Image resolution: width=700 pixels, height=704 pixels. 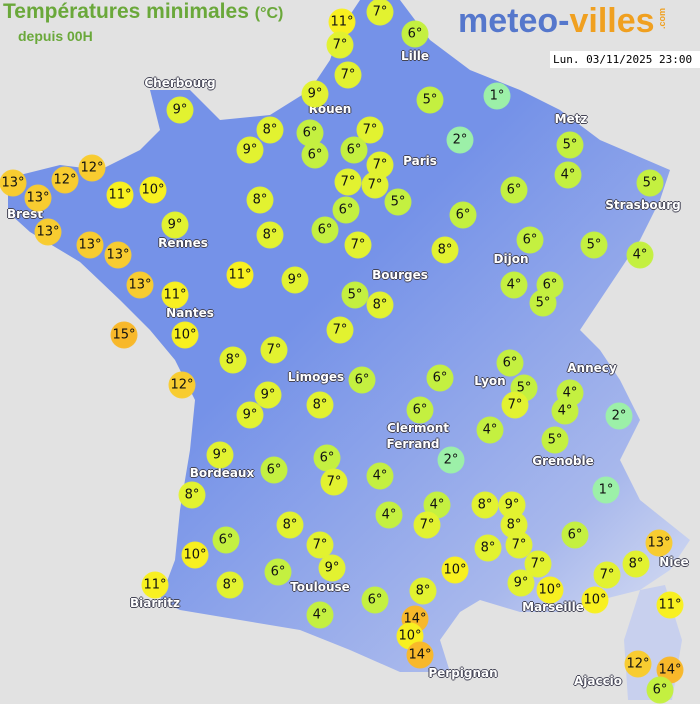 What do you see at coordinates (124, 335) in the screenshot?
I see `temperature-marker: 15°` at bounding box center [124, 335].